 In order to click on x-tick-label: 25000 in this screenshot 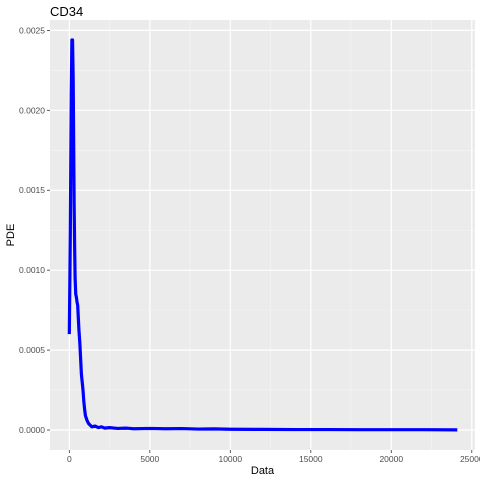, I will do `click(470, 459)`.